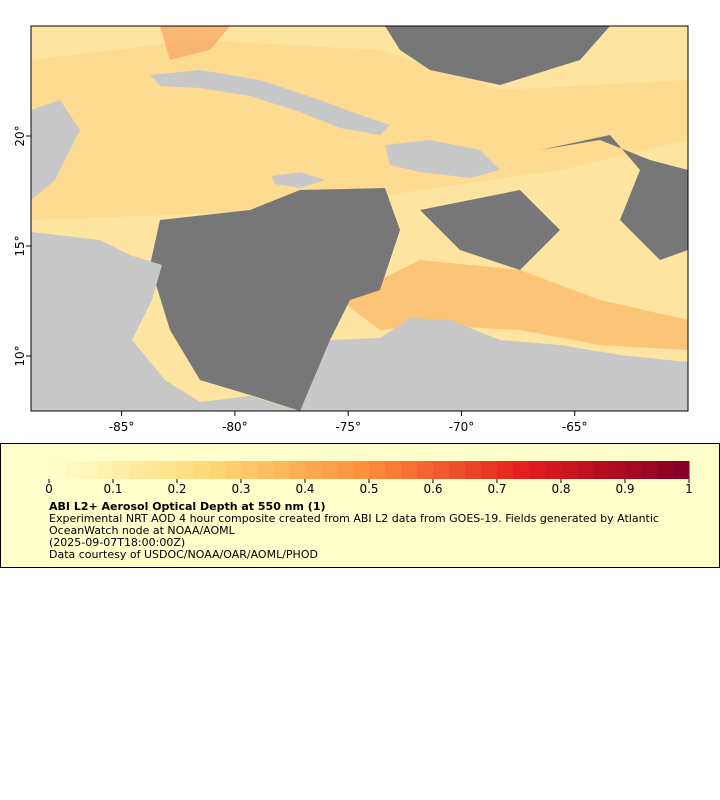 The image size is (720, 800). I want to click on x-tick-label: -85°, so click(122, 427).